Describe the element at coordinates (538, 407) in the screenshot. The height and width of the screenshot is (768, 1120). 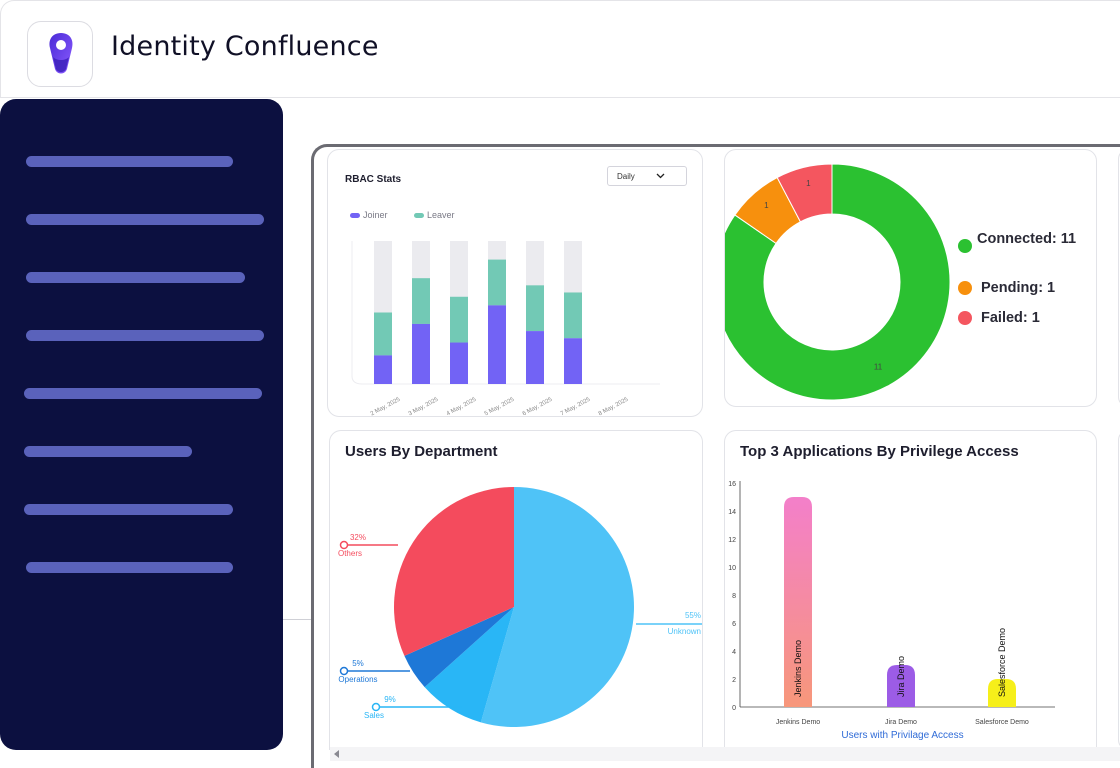
I see `x-tick-label-4: 6 May, 2025` at that location.